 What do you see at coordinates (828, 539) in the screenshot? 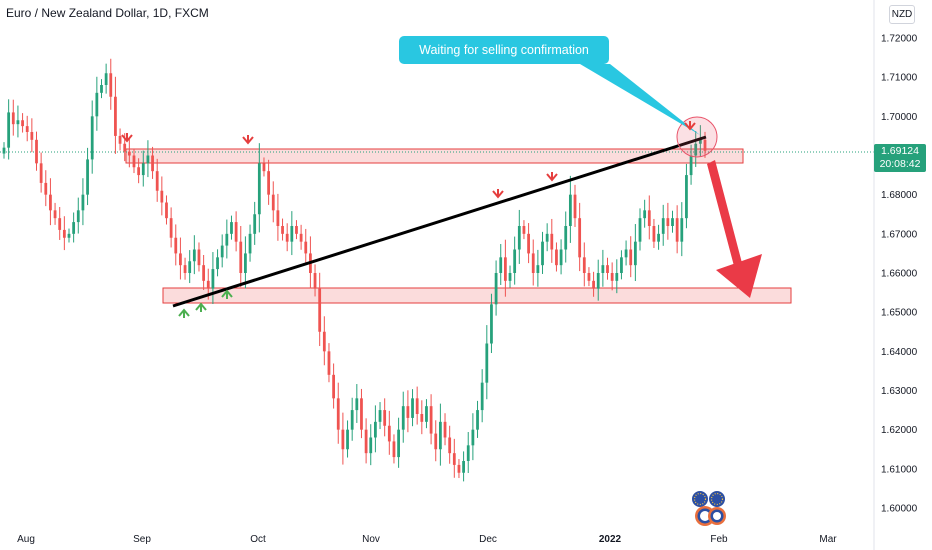
I see `time-tick-label: Mar` at bounding box center [828, 539].